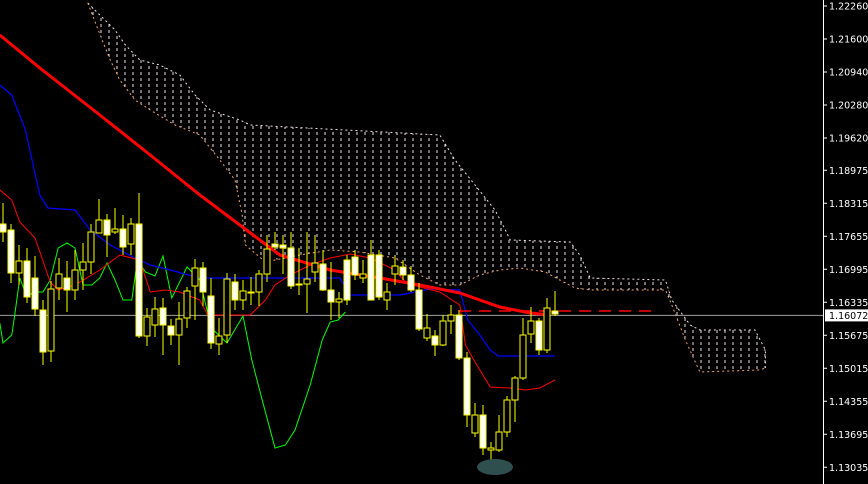  Describe the element at coordinates (848, 73) in the screenshot. I see `axis-tick-label: 1.20940` at that location.